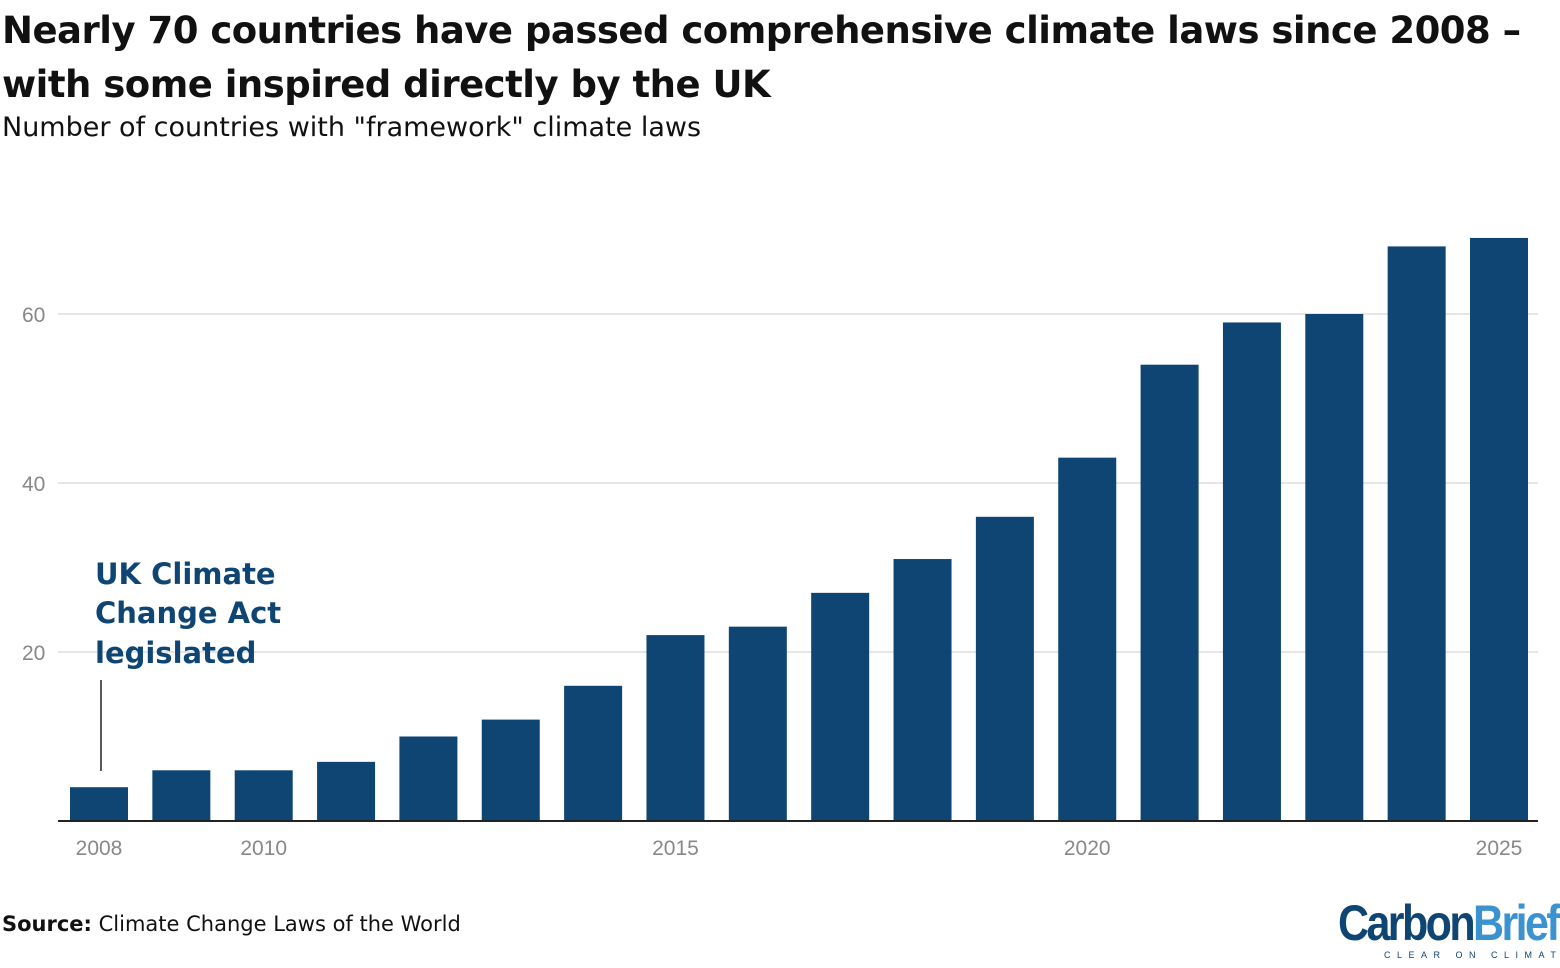 The width and height of the screenshot is (1560, 968). I want to click on logo-tagline: CLEAR ON CLIMATE, so click(1472, 955).